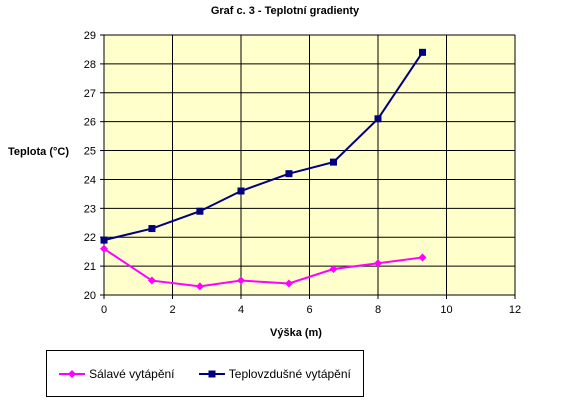  I want to click on y-tick-label-21: 21, so click(90, 267).